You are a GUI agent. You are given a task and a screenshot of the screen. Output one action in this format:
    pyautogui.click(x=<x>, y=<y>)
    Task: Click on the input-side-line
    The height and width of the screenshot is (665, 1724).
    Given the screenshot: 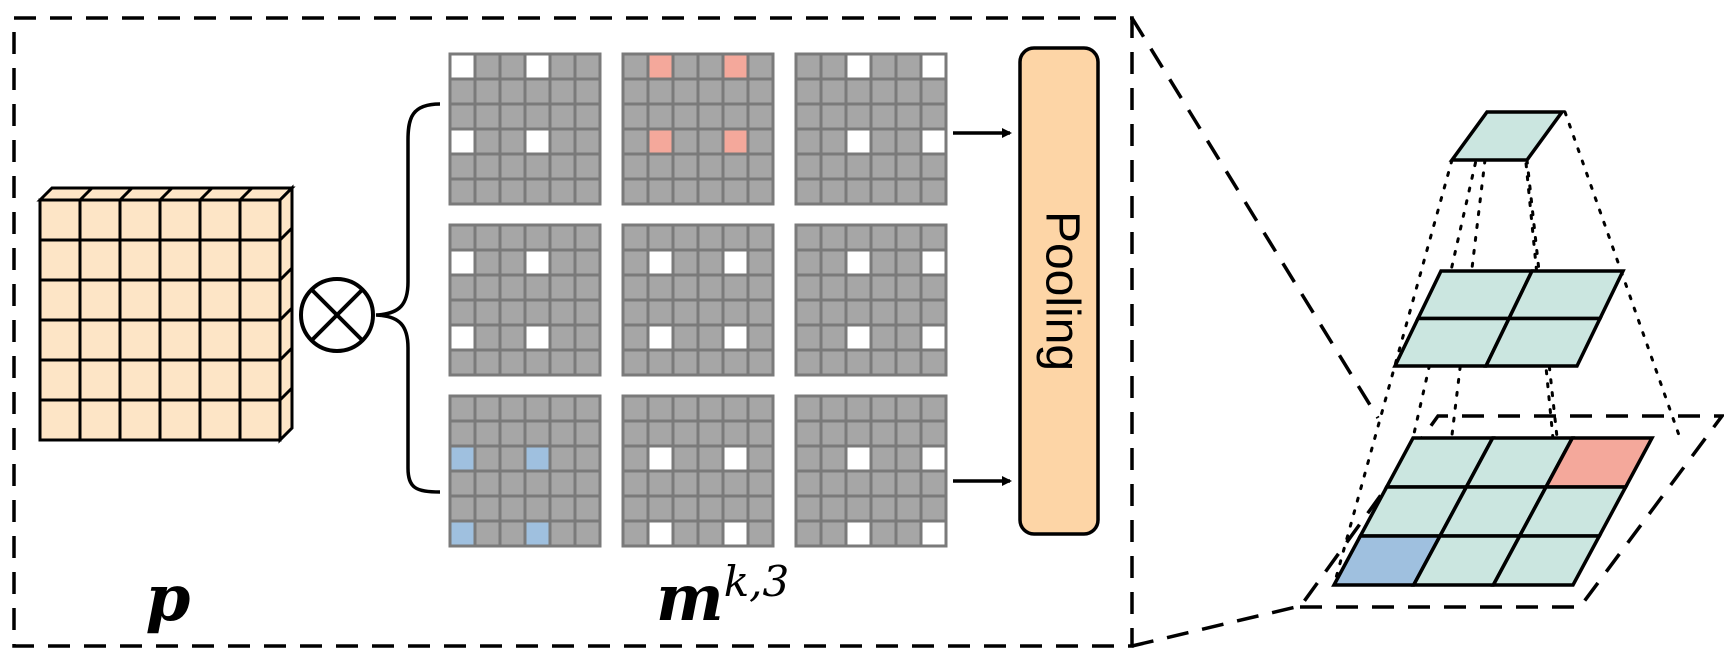 What is the action you would take?
    pyautogui.click(x=286, y=354)
    